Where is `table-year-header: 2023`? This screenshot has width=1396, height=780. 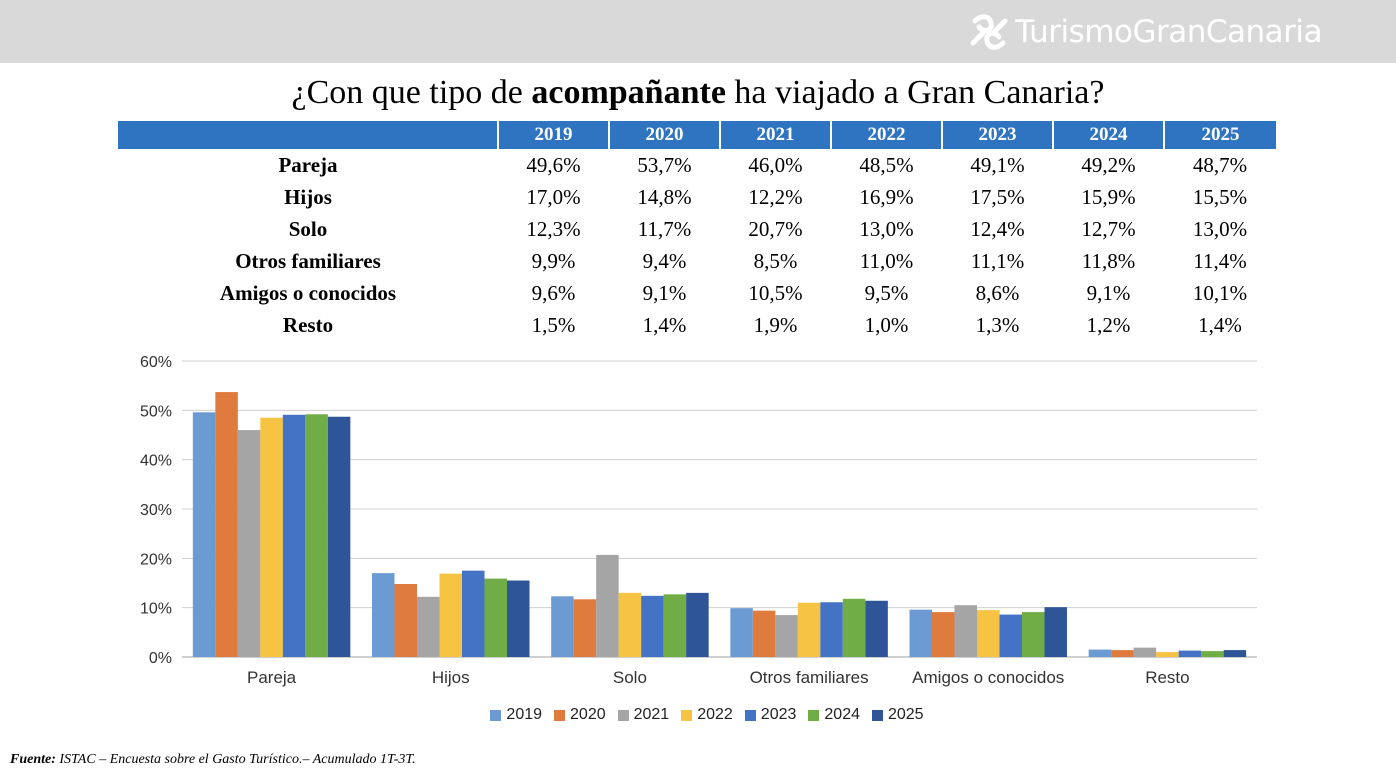 table-year-header: 2023 is located at coordinates (997, 135).